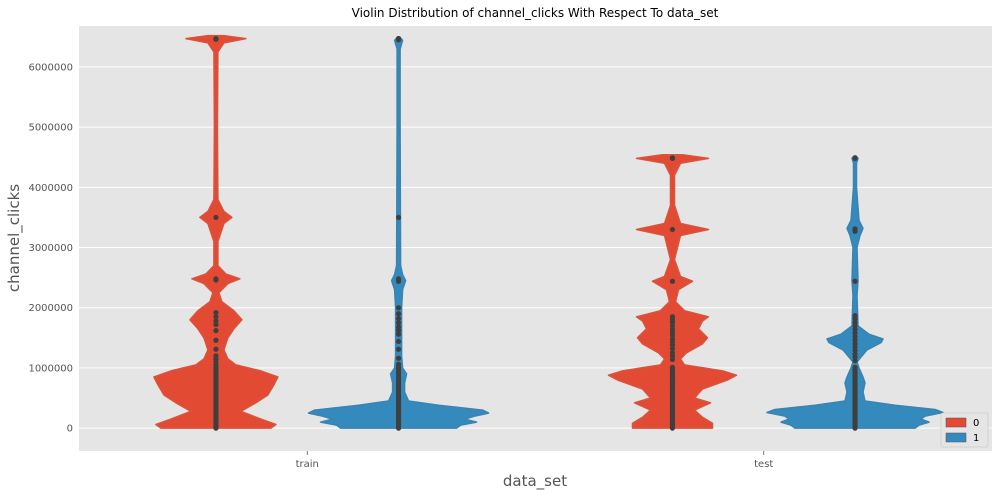  I want to click on y-tick-label: 2000000, so click(50, 308).